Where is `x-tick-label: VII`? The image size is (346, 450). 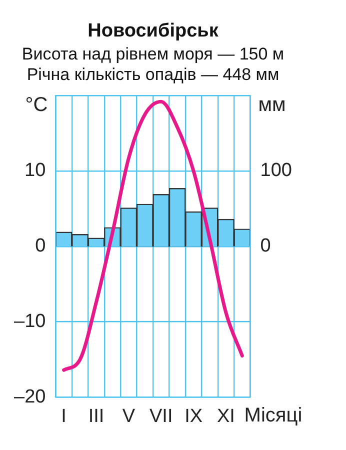
x-tick-label: VII is located at coordinates (161, 416).